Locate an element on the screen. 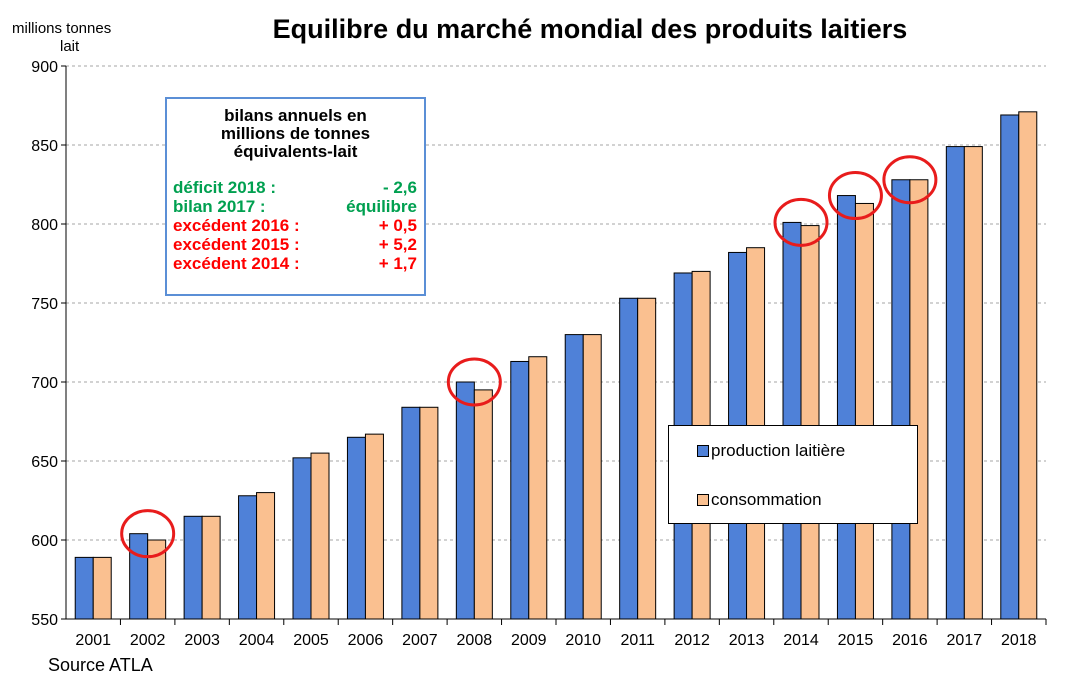 The height and width of the screenshot is (682, 1070). x-tick-label: 2015 is located at coordinates (856, 640).